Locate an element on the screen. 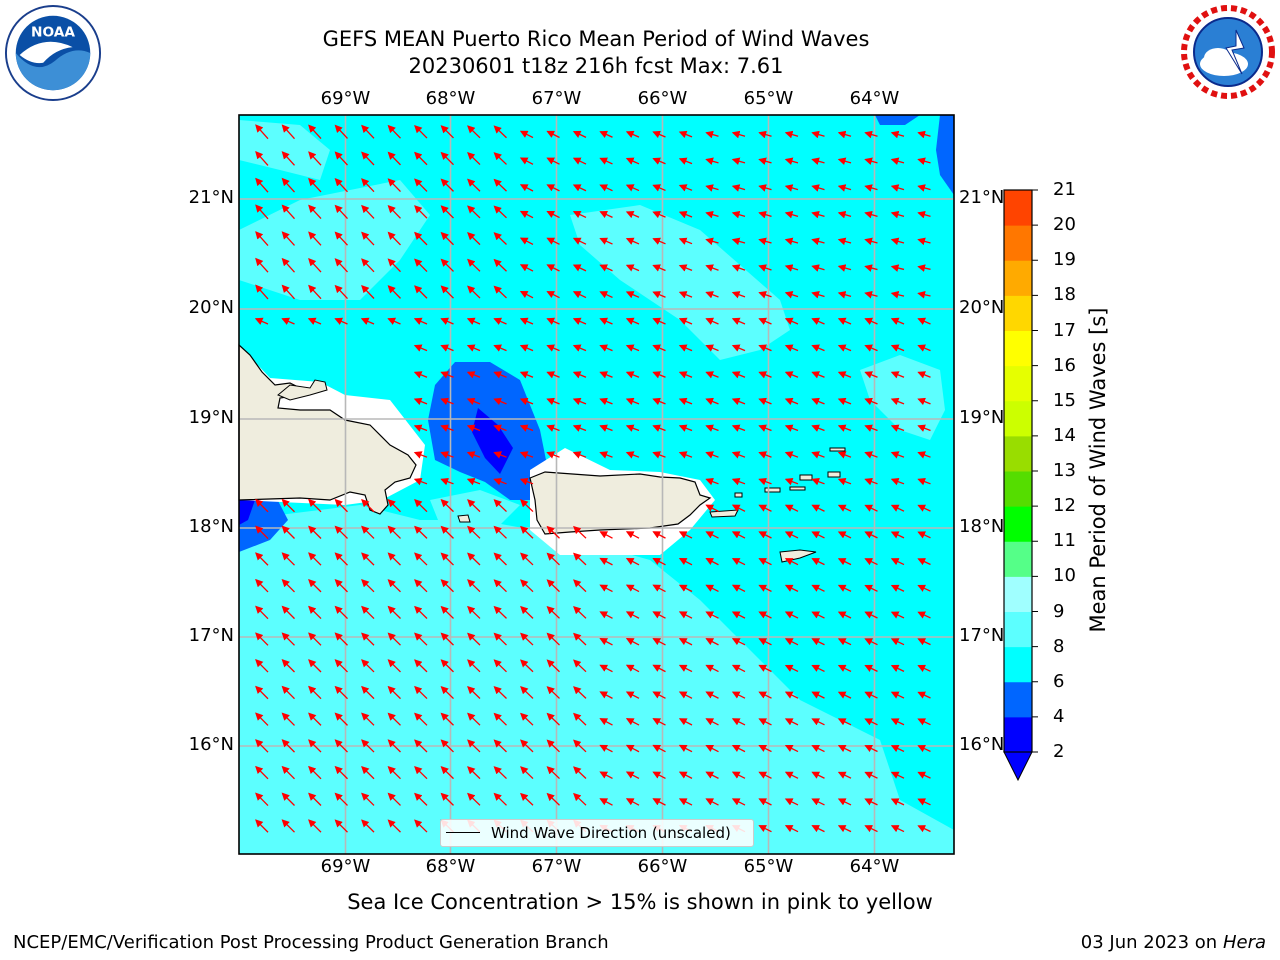 The image size is (1280, 960). latitude-label: 18°N is located at coordinates (982, 526).